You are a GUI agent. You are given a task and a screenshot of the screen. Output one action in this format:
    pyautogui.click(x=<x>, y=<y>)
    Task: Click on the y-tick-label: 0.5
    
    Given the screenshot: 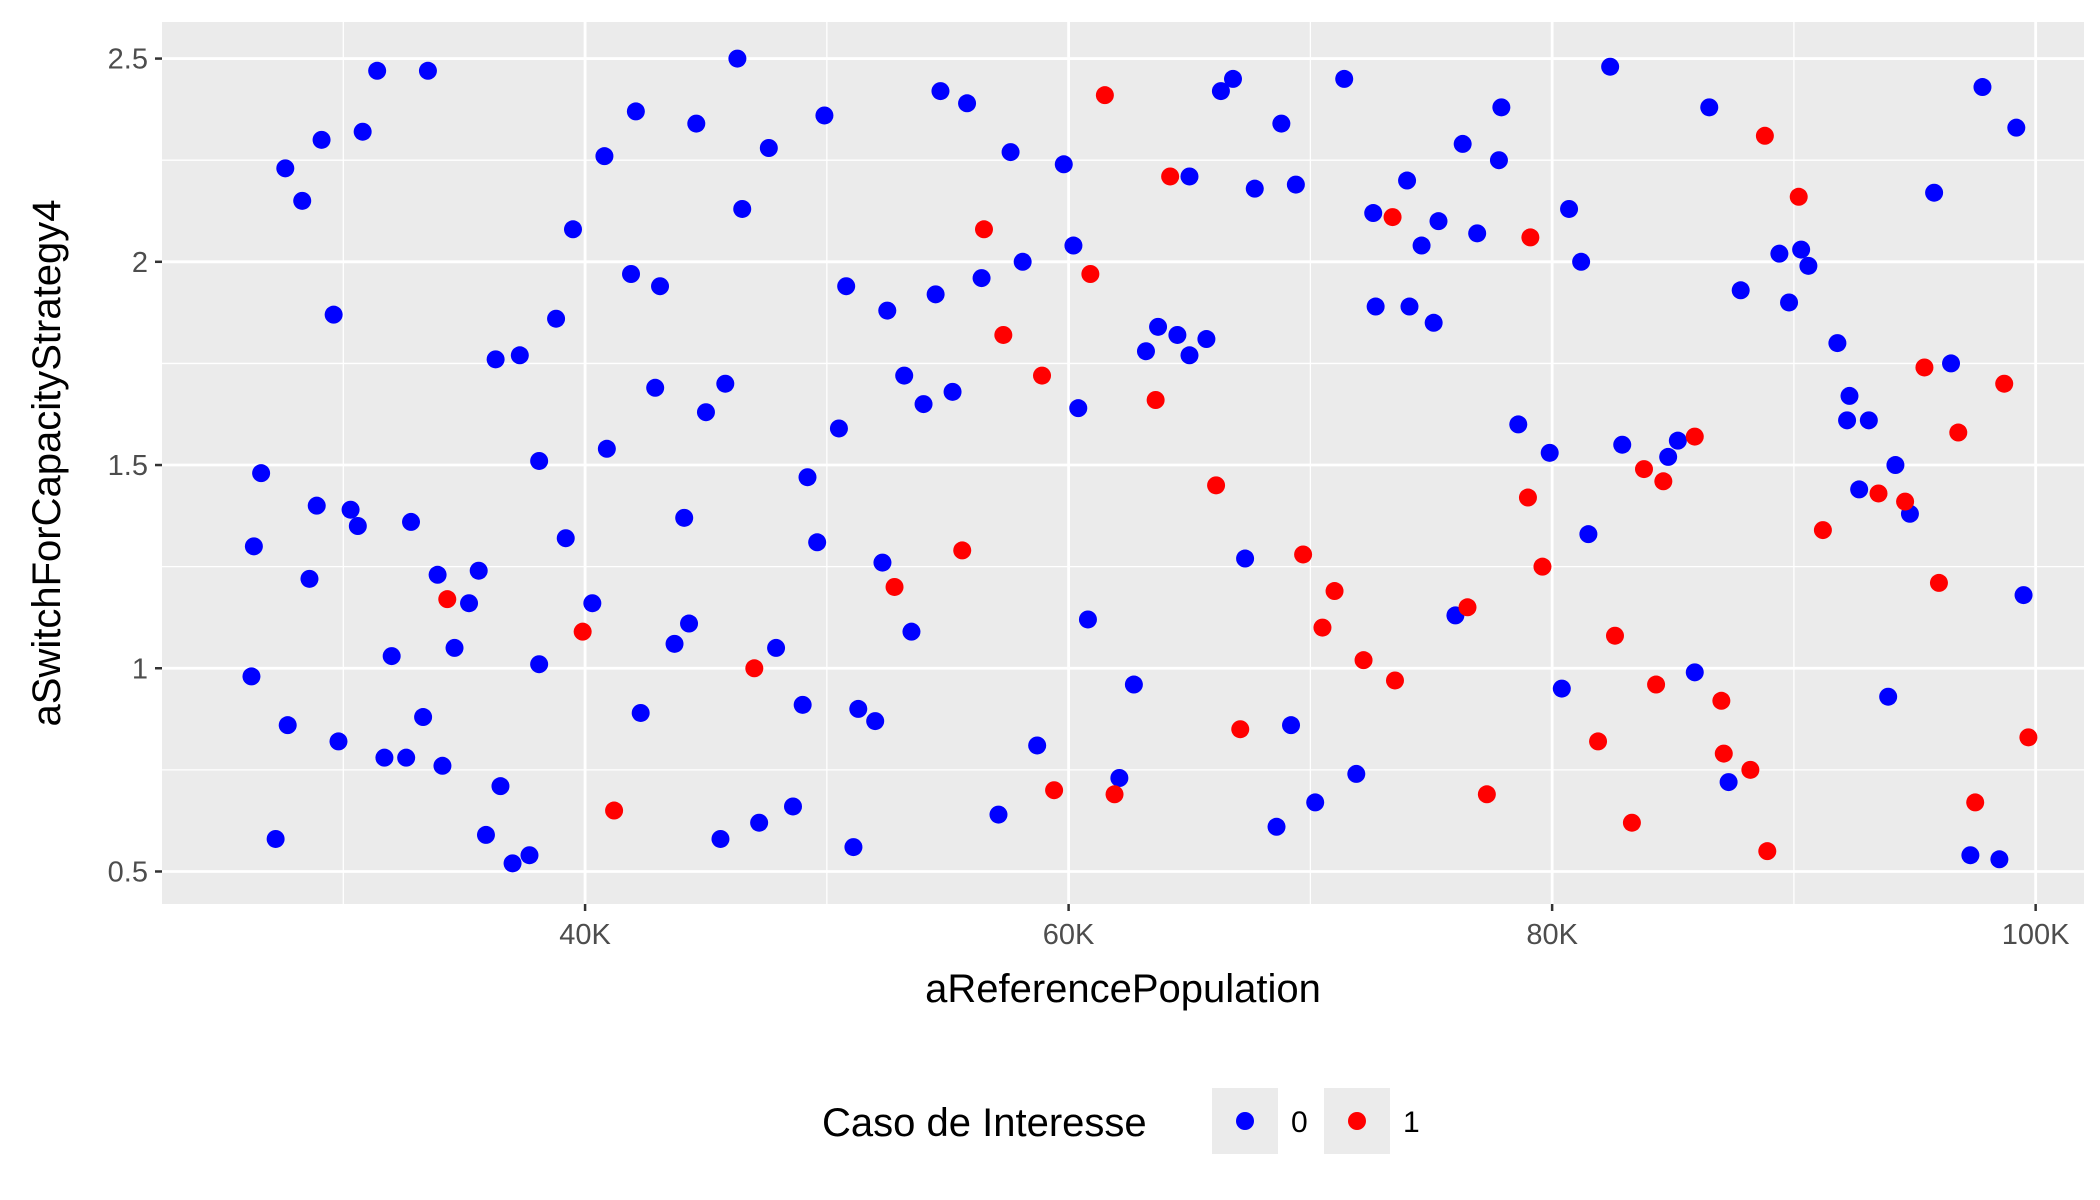 What is the action you would take?
    pyautogui.click(x=128, y=872)
    